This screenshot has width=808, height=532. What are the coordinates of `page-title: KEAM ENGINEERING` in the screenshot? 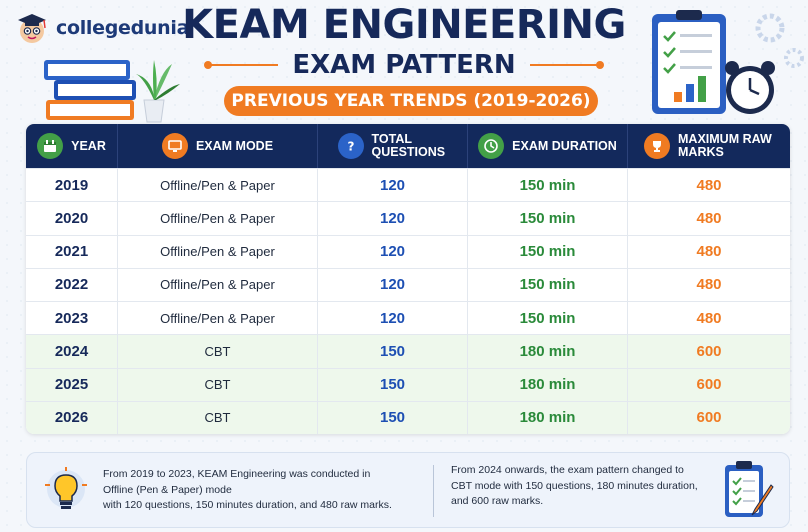 It's located at (404, 25).